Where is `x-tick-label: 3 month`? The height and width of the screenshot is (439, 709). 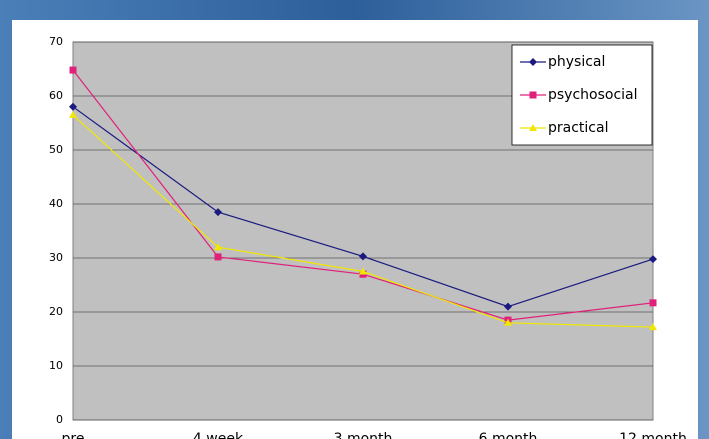 x-tick-label: 3 month is located at coordinates (363, 435).